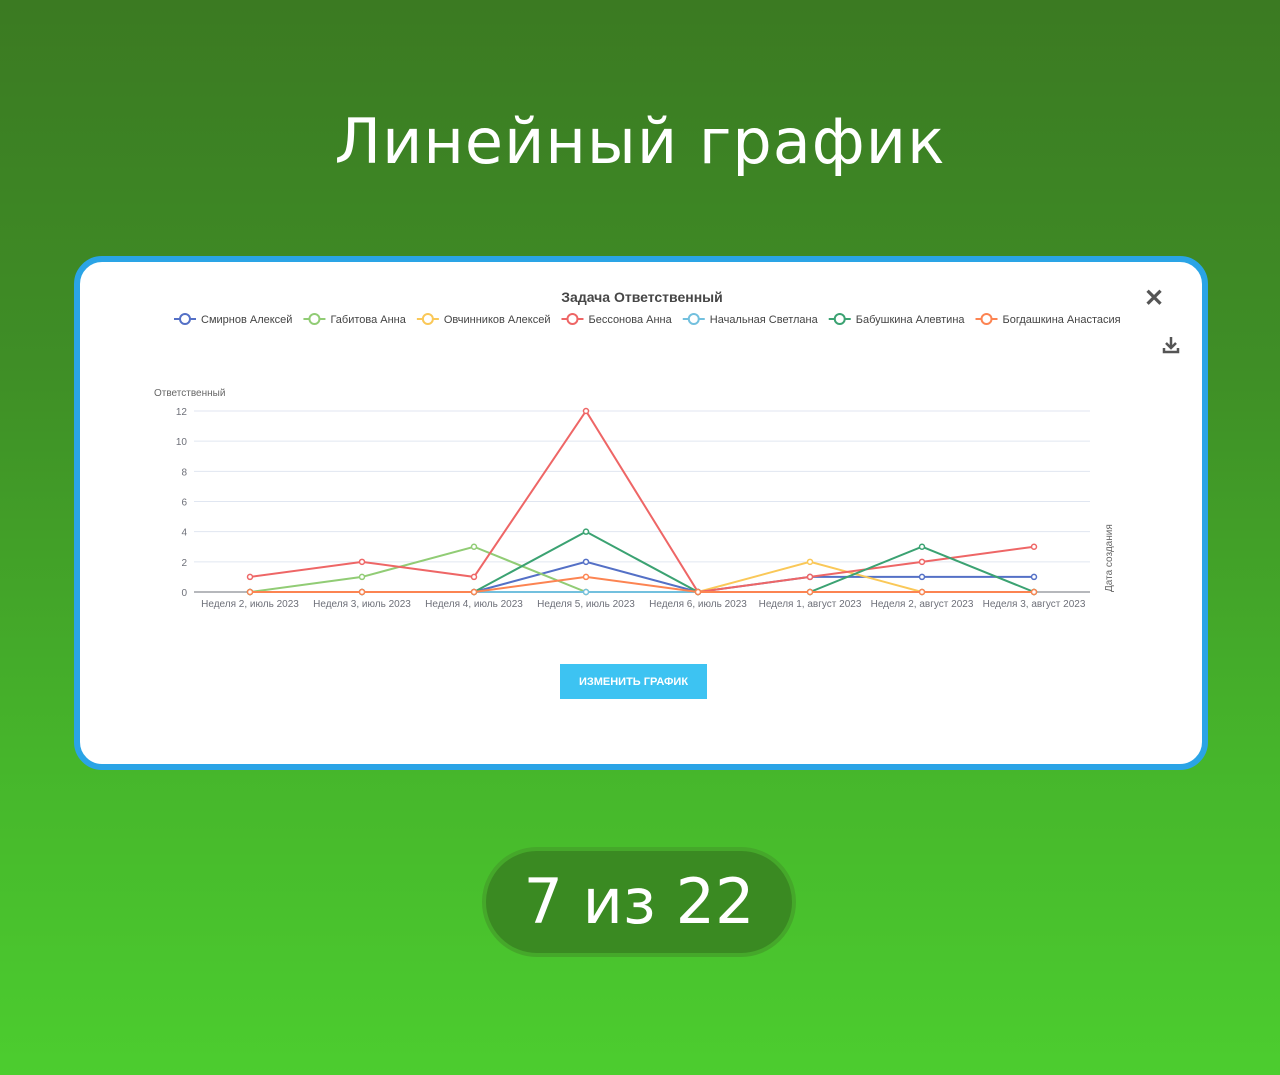  What do you see at coordinates (639, 902) in the screenshot?
I see `pagination-badge: 7 из 22` at bounding box center [639, 902].